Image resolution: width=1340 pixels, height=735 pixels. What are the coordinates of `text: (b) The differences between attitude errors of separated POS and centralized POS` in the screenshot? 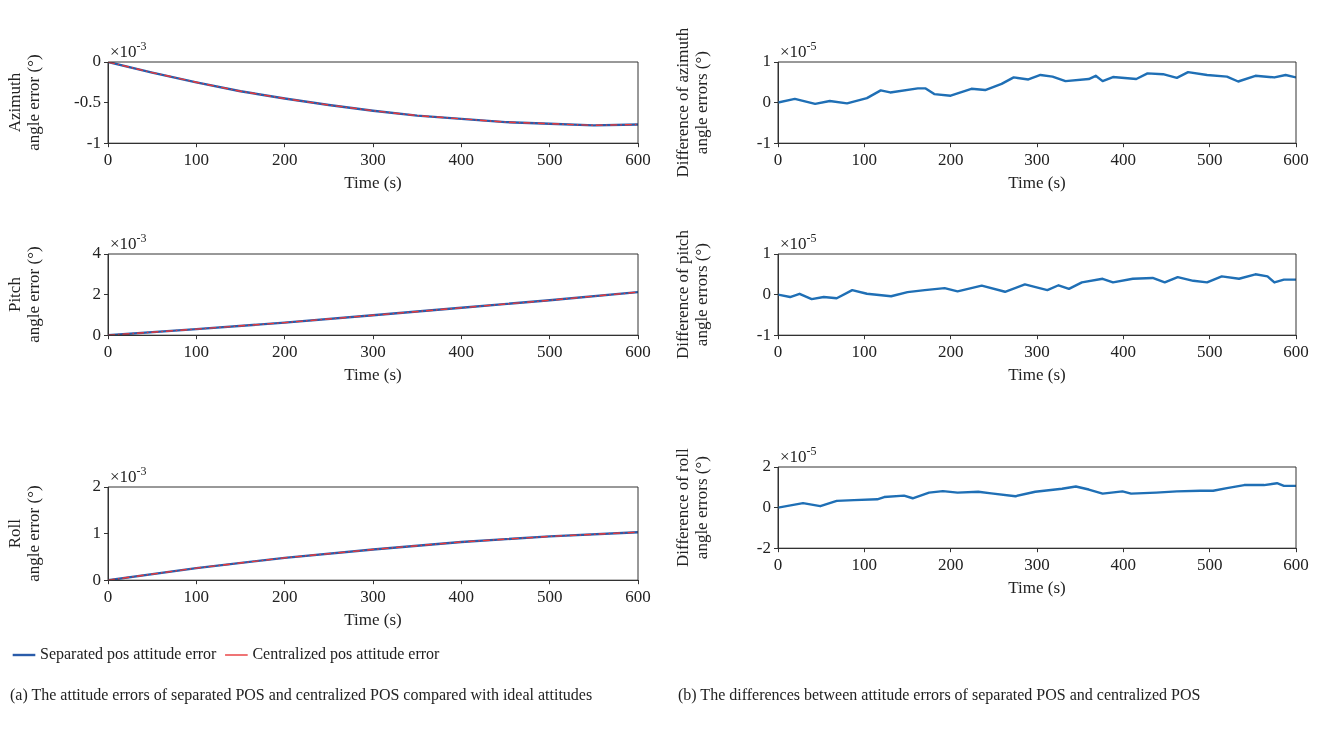 It's located at (940, 695).